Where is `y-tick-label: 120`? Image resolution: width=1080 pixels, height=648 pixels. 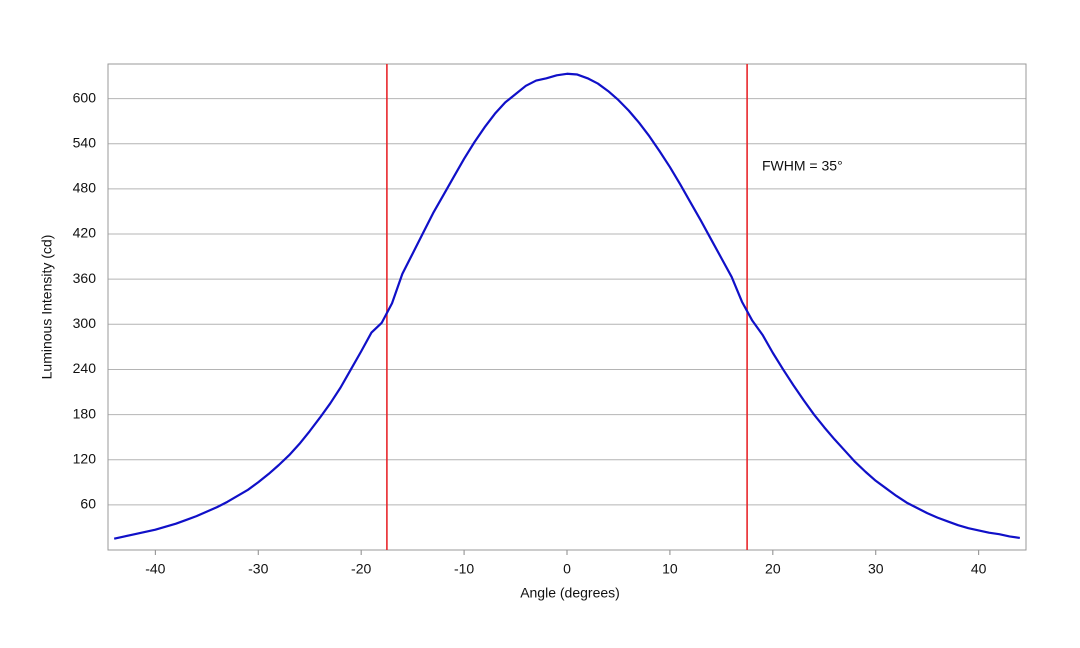
y-tick-label: 120 is located at coordinates (85, 458).